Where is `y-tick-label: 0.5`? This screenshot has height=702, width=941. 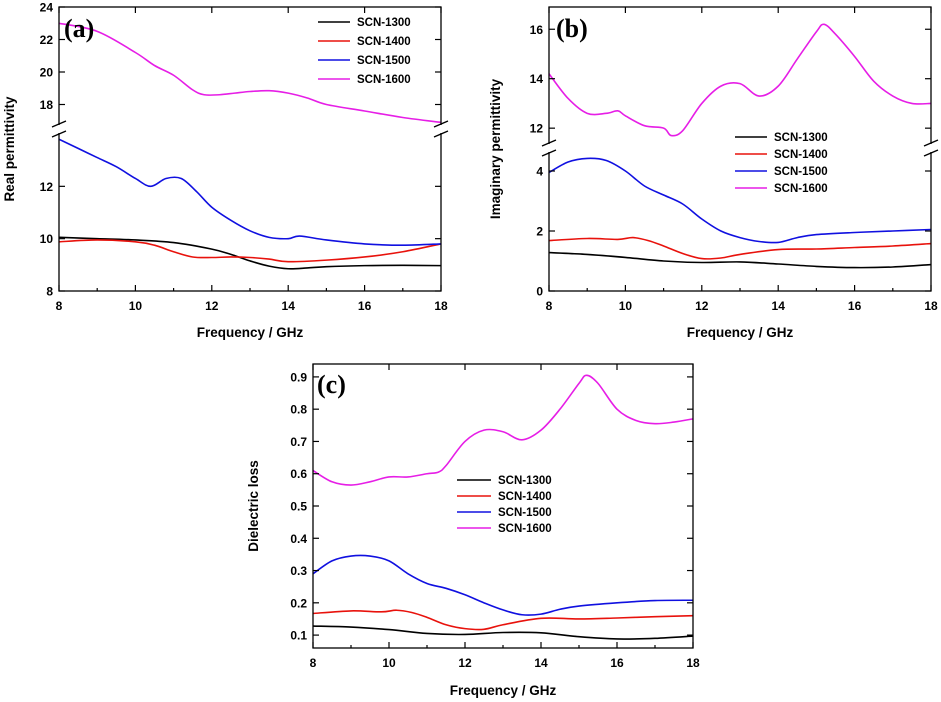
y-tick-label: 0.5 is located at coordinates (298, 507).